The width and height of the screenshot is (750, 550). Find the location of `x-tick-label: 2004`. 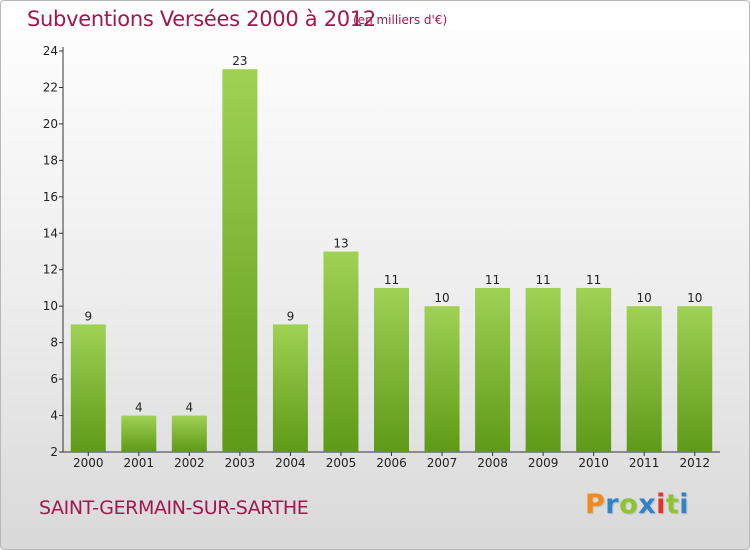

x-tick-label: 2004 is located at coordinates (290, 463).